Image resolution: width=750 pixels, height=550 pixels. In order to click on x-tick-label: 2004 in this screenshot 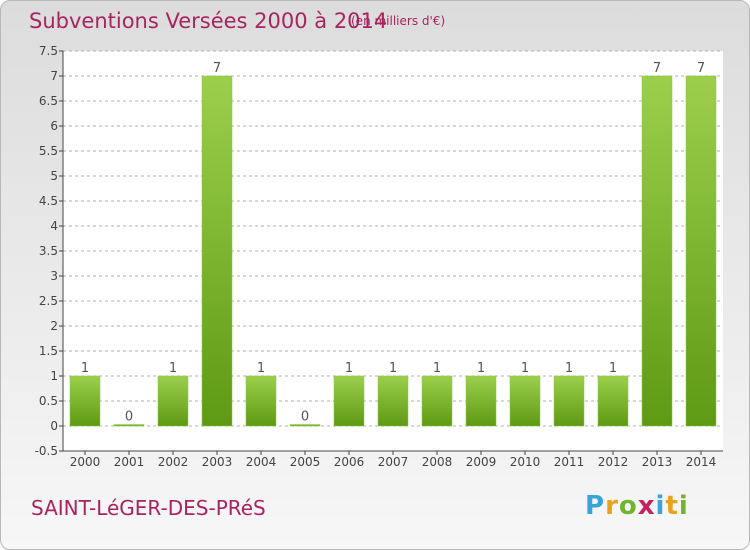, I will do `click(261, 462)`.